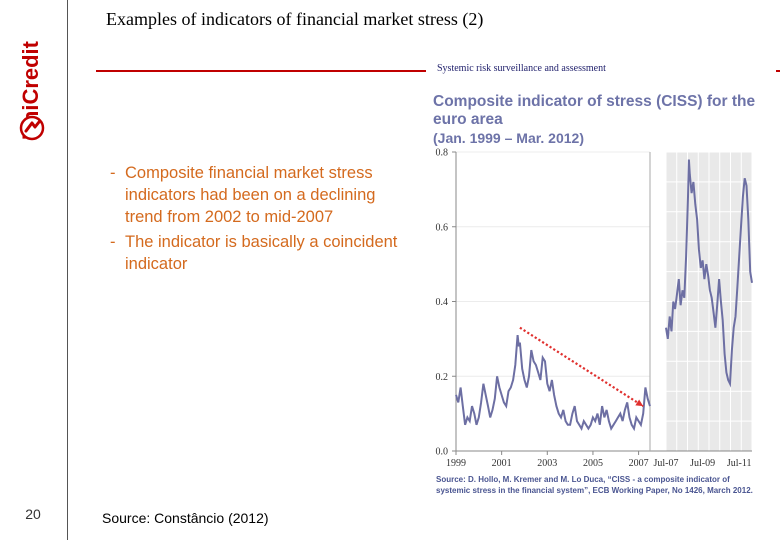 Image resolution: width=780 pixels, height=540 pixels. I want to click on trend-arrowhead-icon, so click(639, 403).